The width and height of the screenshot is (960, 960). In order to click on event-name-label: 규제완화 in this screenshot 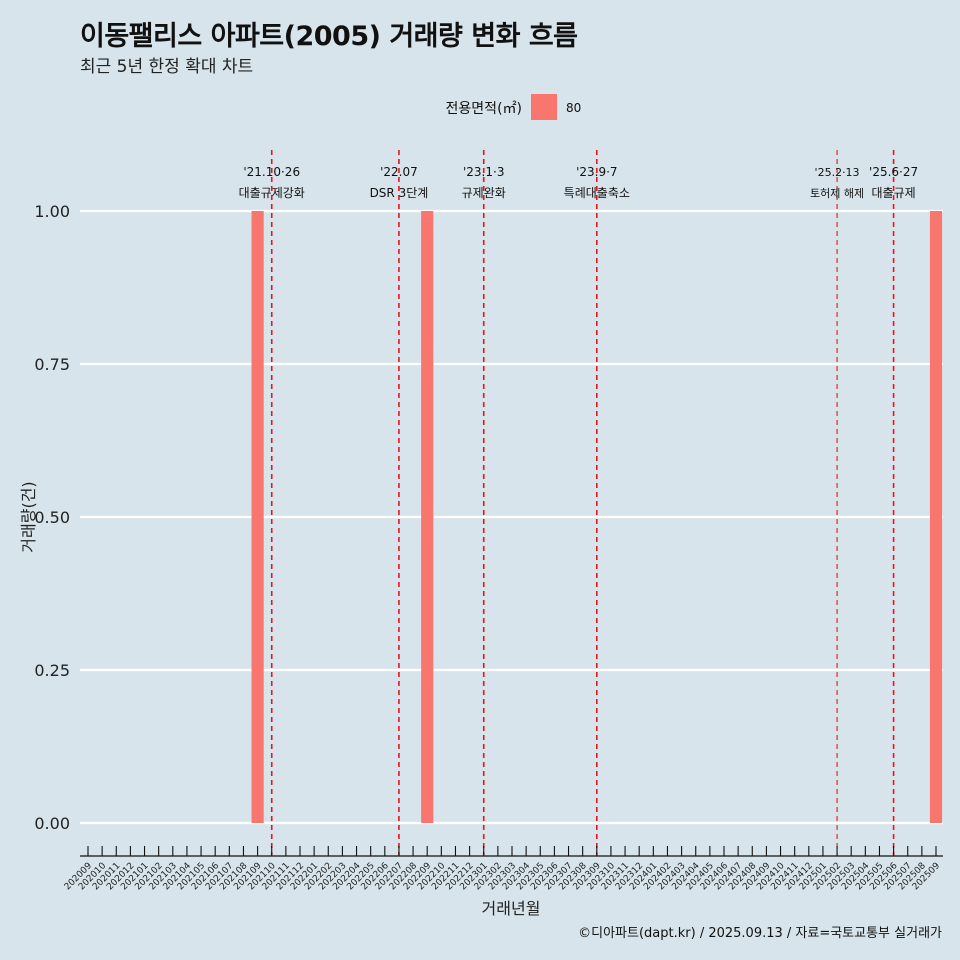, I will do `click(484, 193)`.